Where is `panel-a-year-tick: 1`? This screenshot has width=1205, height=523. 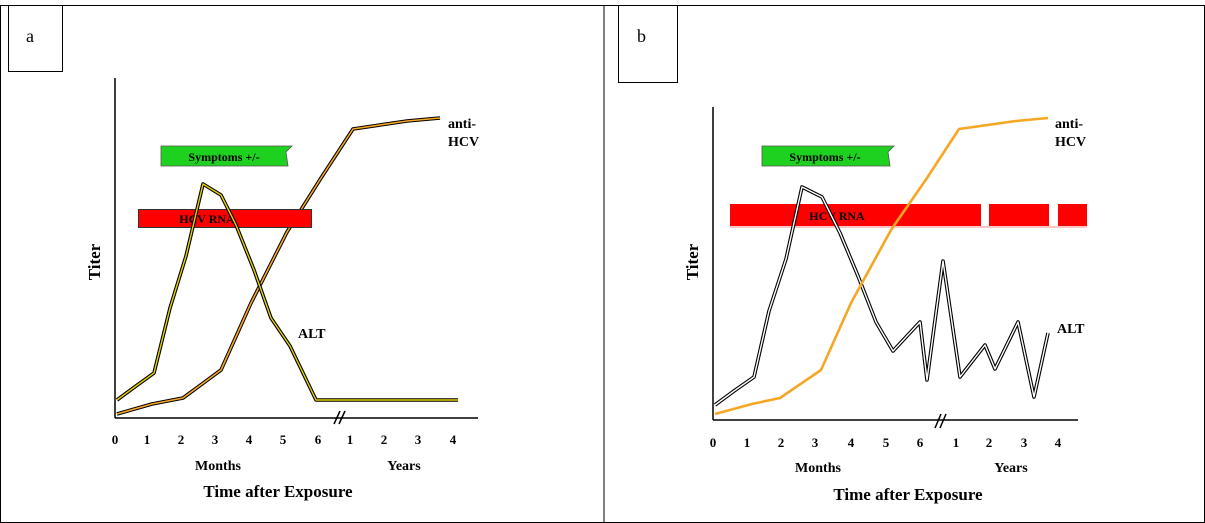
panel-a-year-tick: 1 is located at coordinates (350, 439).